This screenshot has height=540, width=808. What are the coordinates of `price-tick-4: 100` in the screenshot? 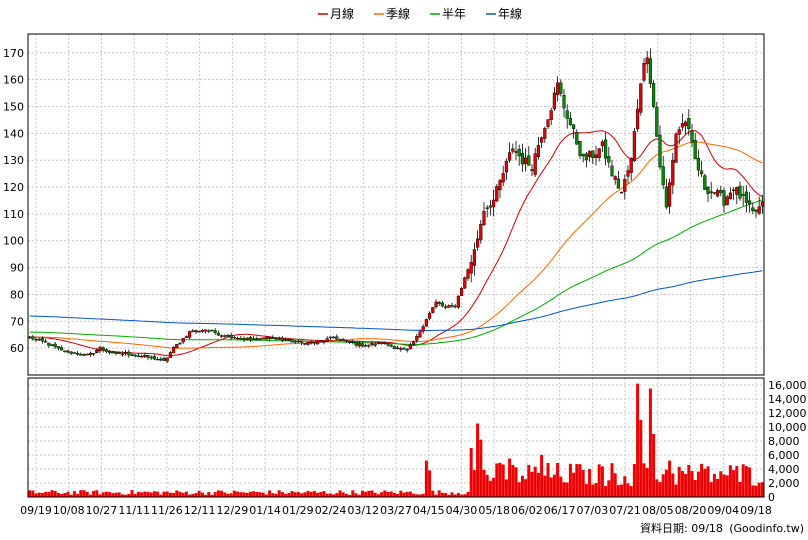 It's located at (13, 241).